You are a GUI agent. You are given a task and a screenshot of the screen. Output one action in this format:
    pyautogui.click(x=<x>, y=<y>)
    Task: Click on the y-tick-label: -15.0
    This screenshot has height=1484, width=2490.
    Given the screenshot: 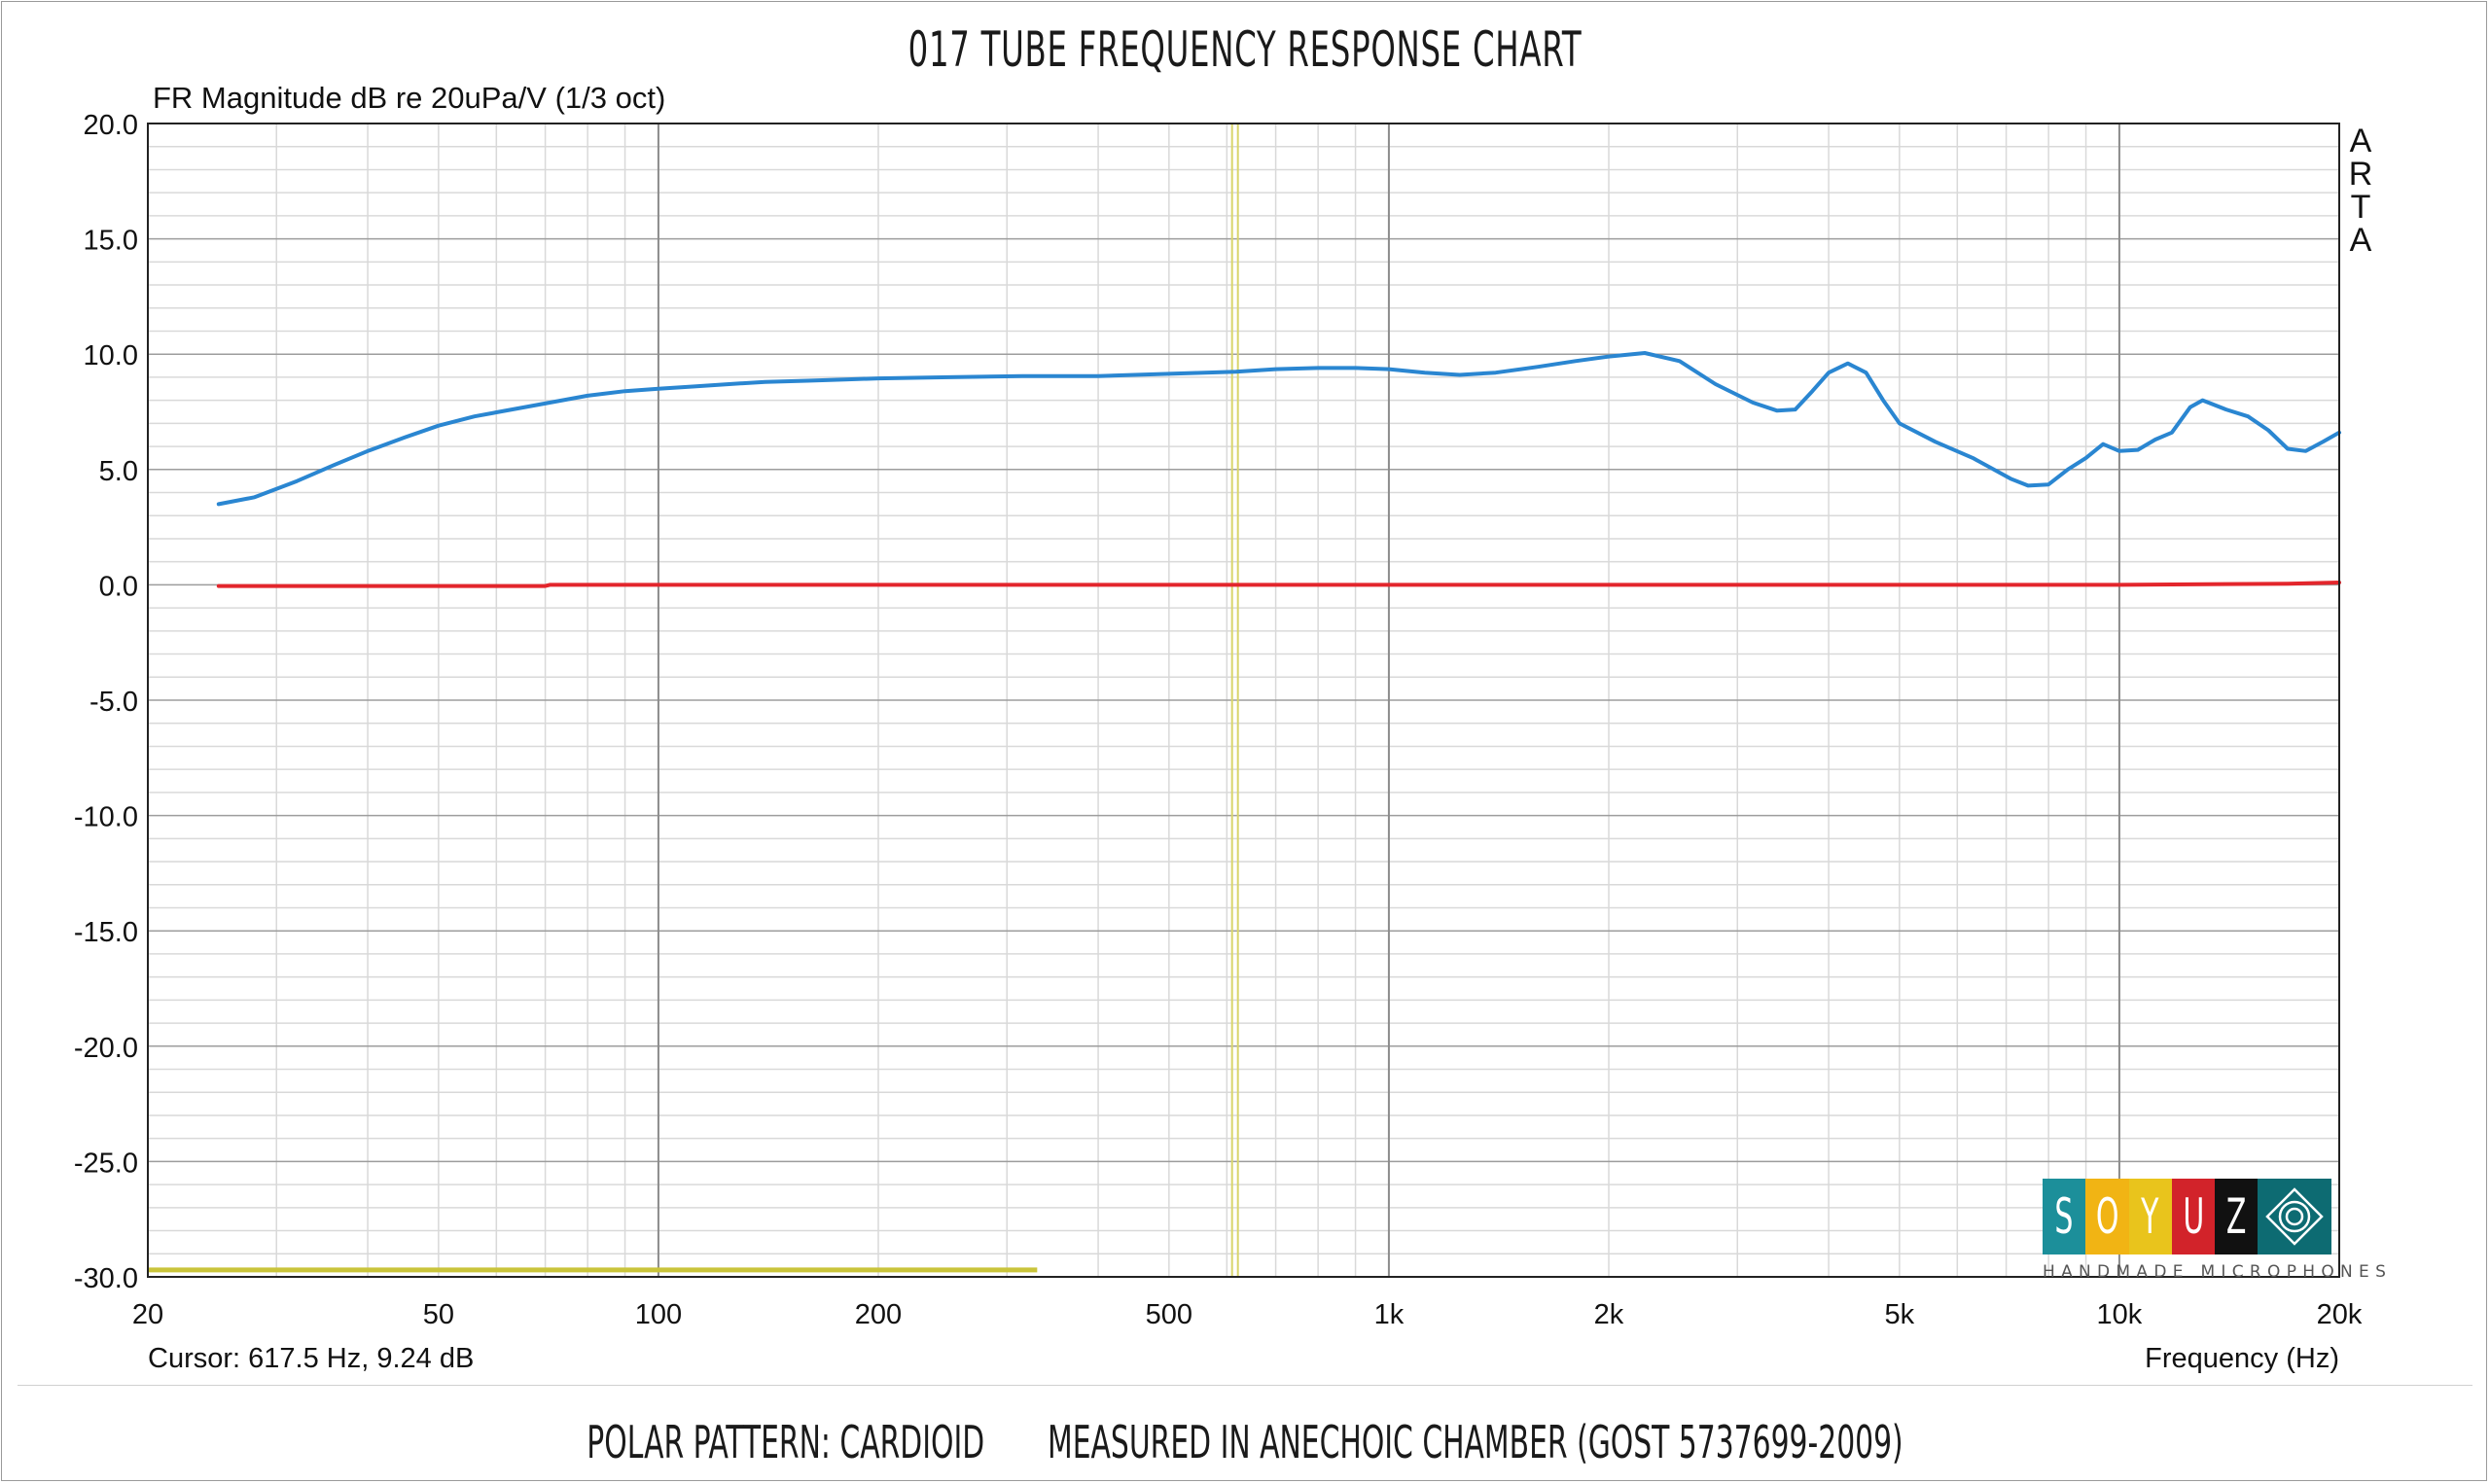 What is the action you would take?
    pyautogui.click(x=106, y=933)
    